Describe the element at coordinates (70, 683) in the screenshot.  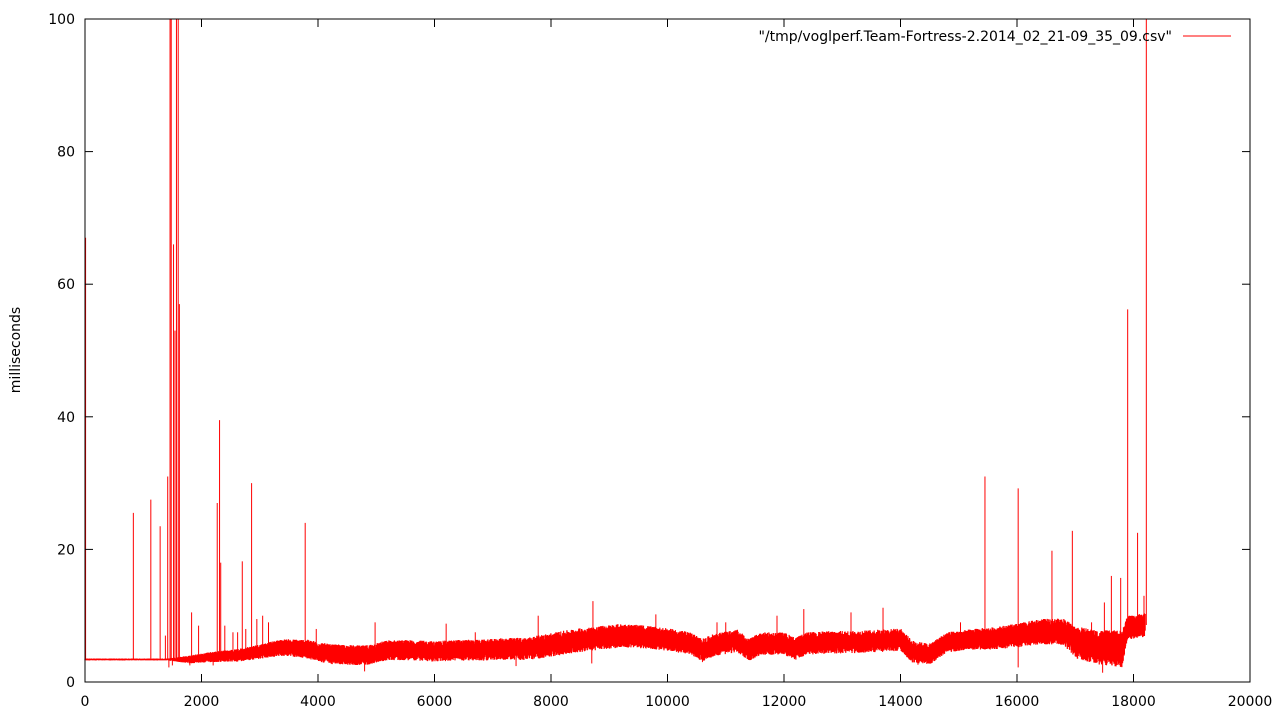
I see `y-tick-label: 0` at that location.